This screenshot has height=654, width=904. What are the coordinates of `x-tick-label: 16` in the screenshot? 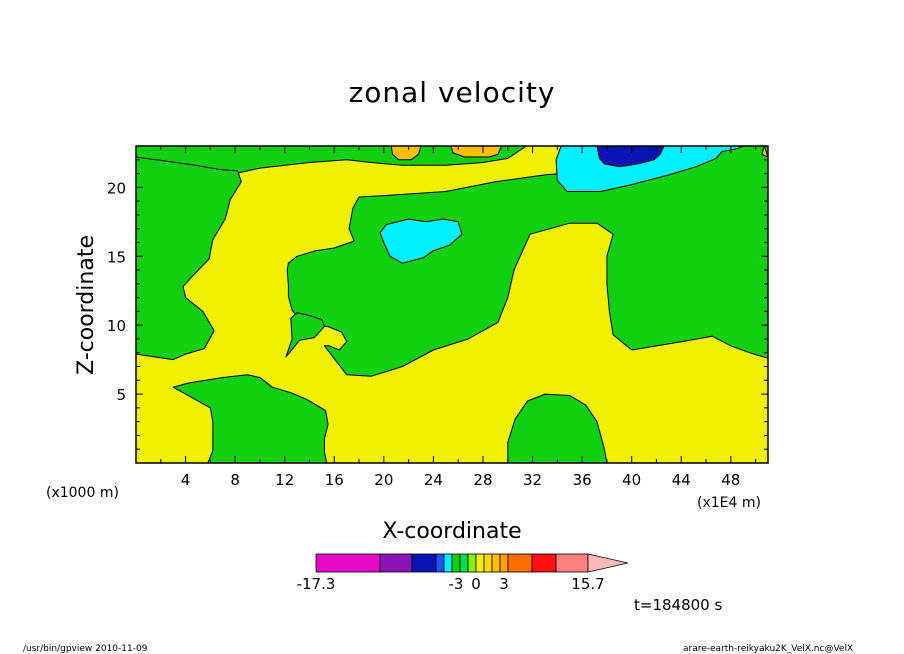 It's located at (334, 480).